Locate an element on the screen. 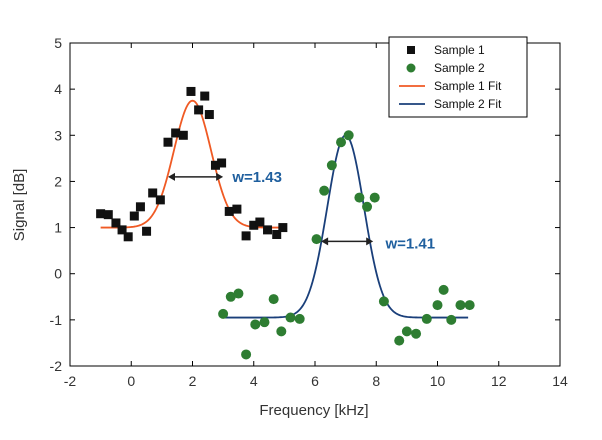  legend-label-sample-2-fit: Sample 2 Fit is located at coordinates (468, 104).